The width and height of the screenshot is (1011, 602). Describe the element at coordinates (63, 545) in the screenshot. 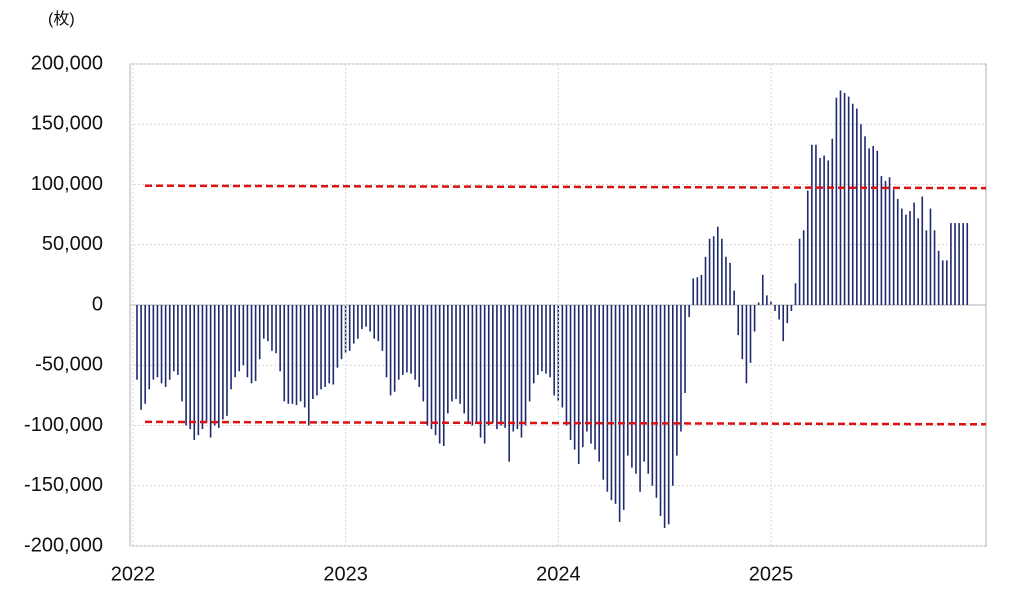

I see `y-tick-label: -200,000` at that location.